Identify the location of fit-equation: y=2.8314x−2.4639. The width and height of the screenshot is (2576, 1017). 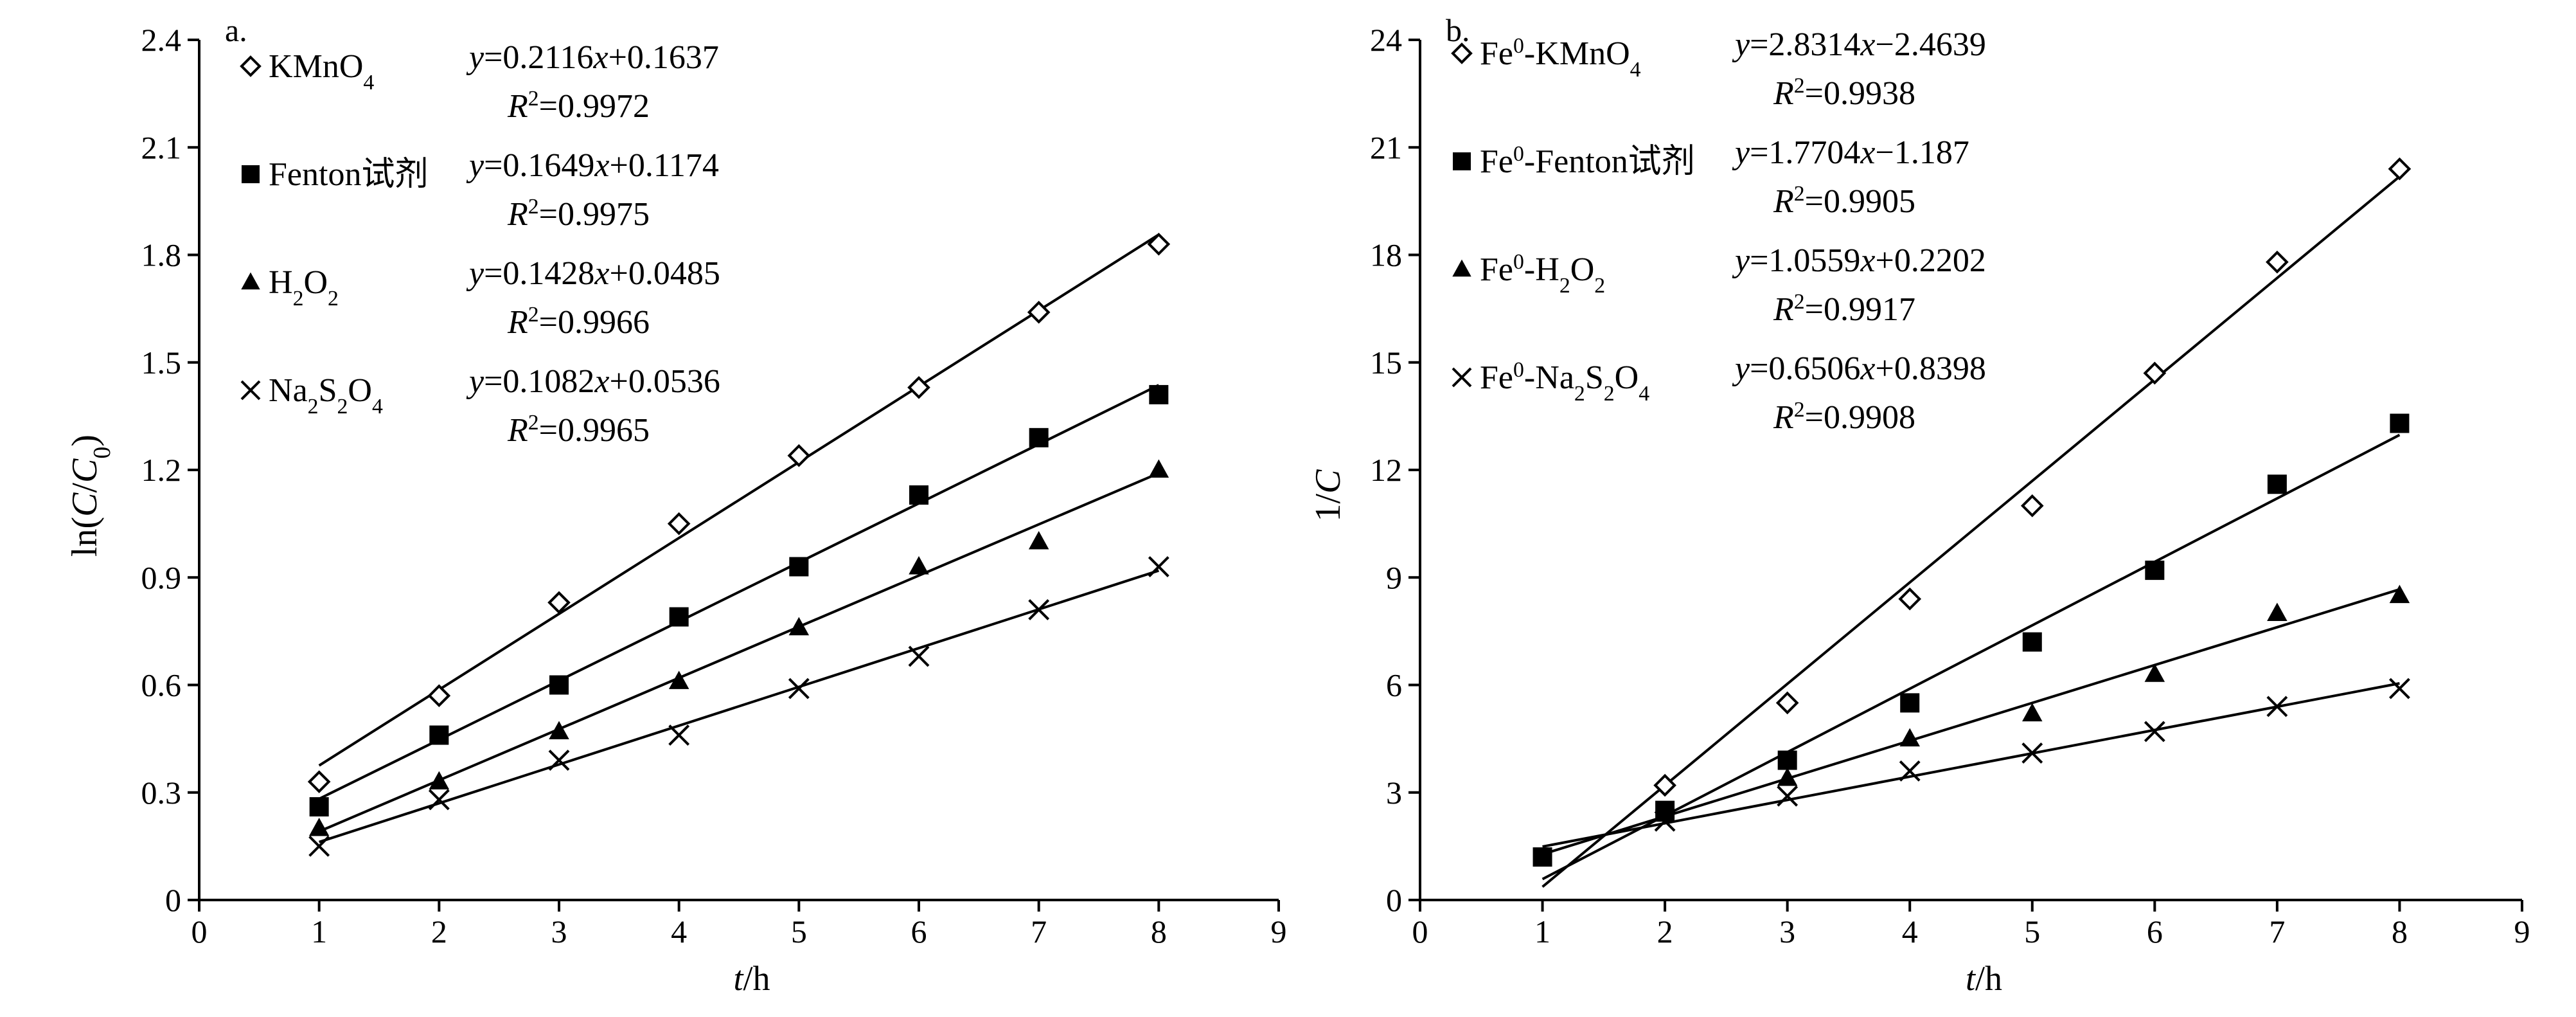
(1859, 45).